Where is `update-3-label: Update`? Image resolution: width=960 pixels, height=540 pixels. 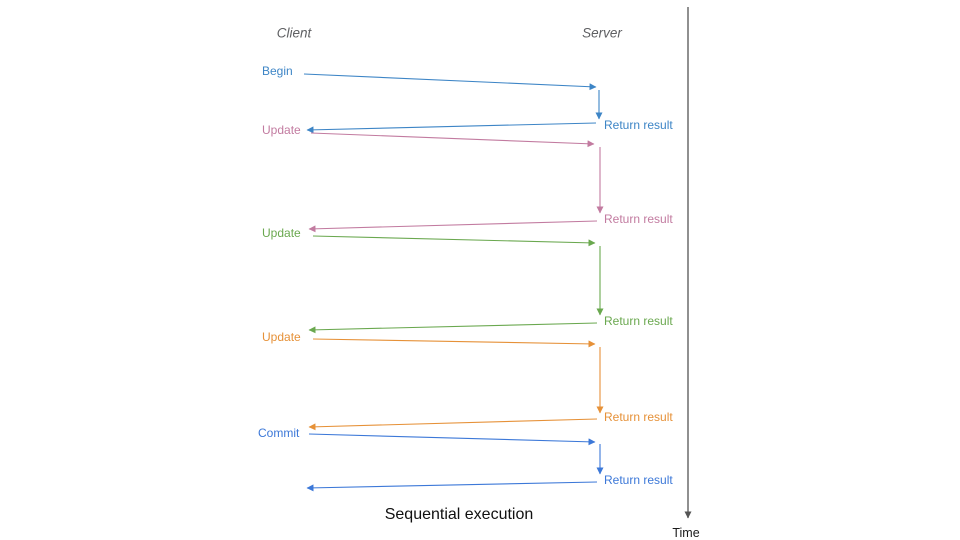
update-3-label: Update is located at coordinates (281, 337).